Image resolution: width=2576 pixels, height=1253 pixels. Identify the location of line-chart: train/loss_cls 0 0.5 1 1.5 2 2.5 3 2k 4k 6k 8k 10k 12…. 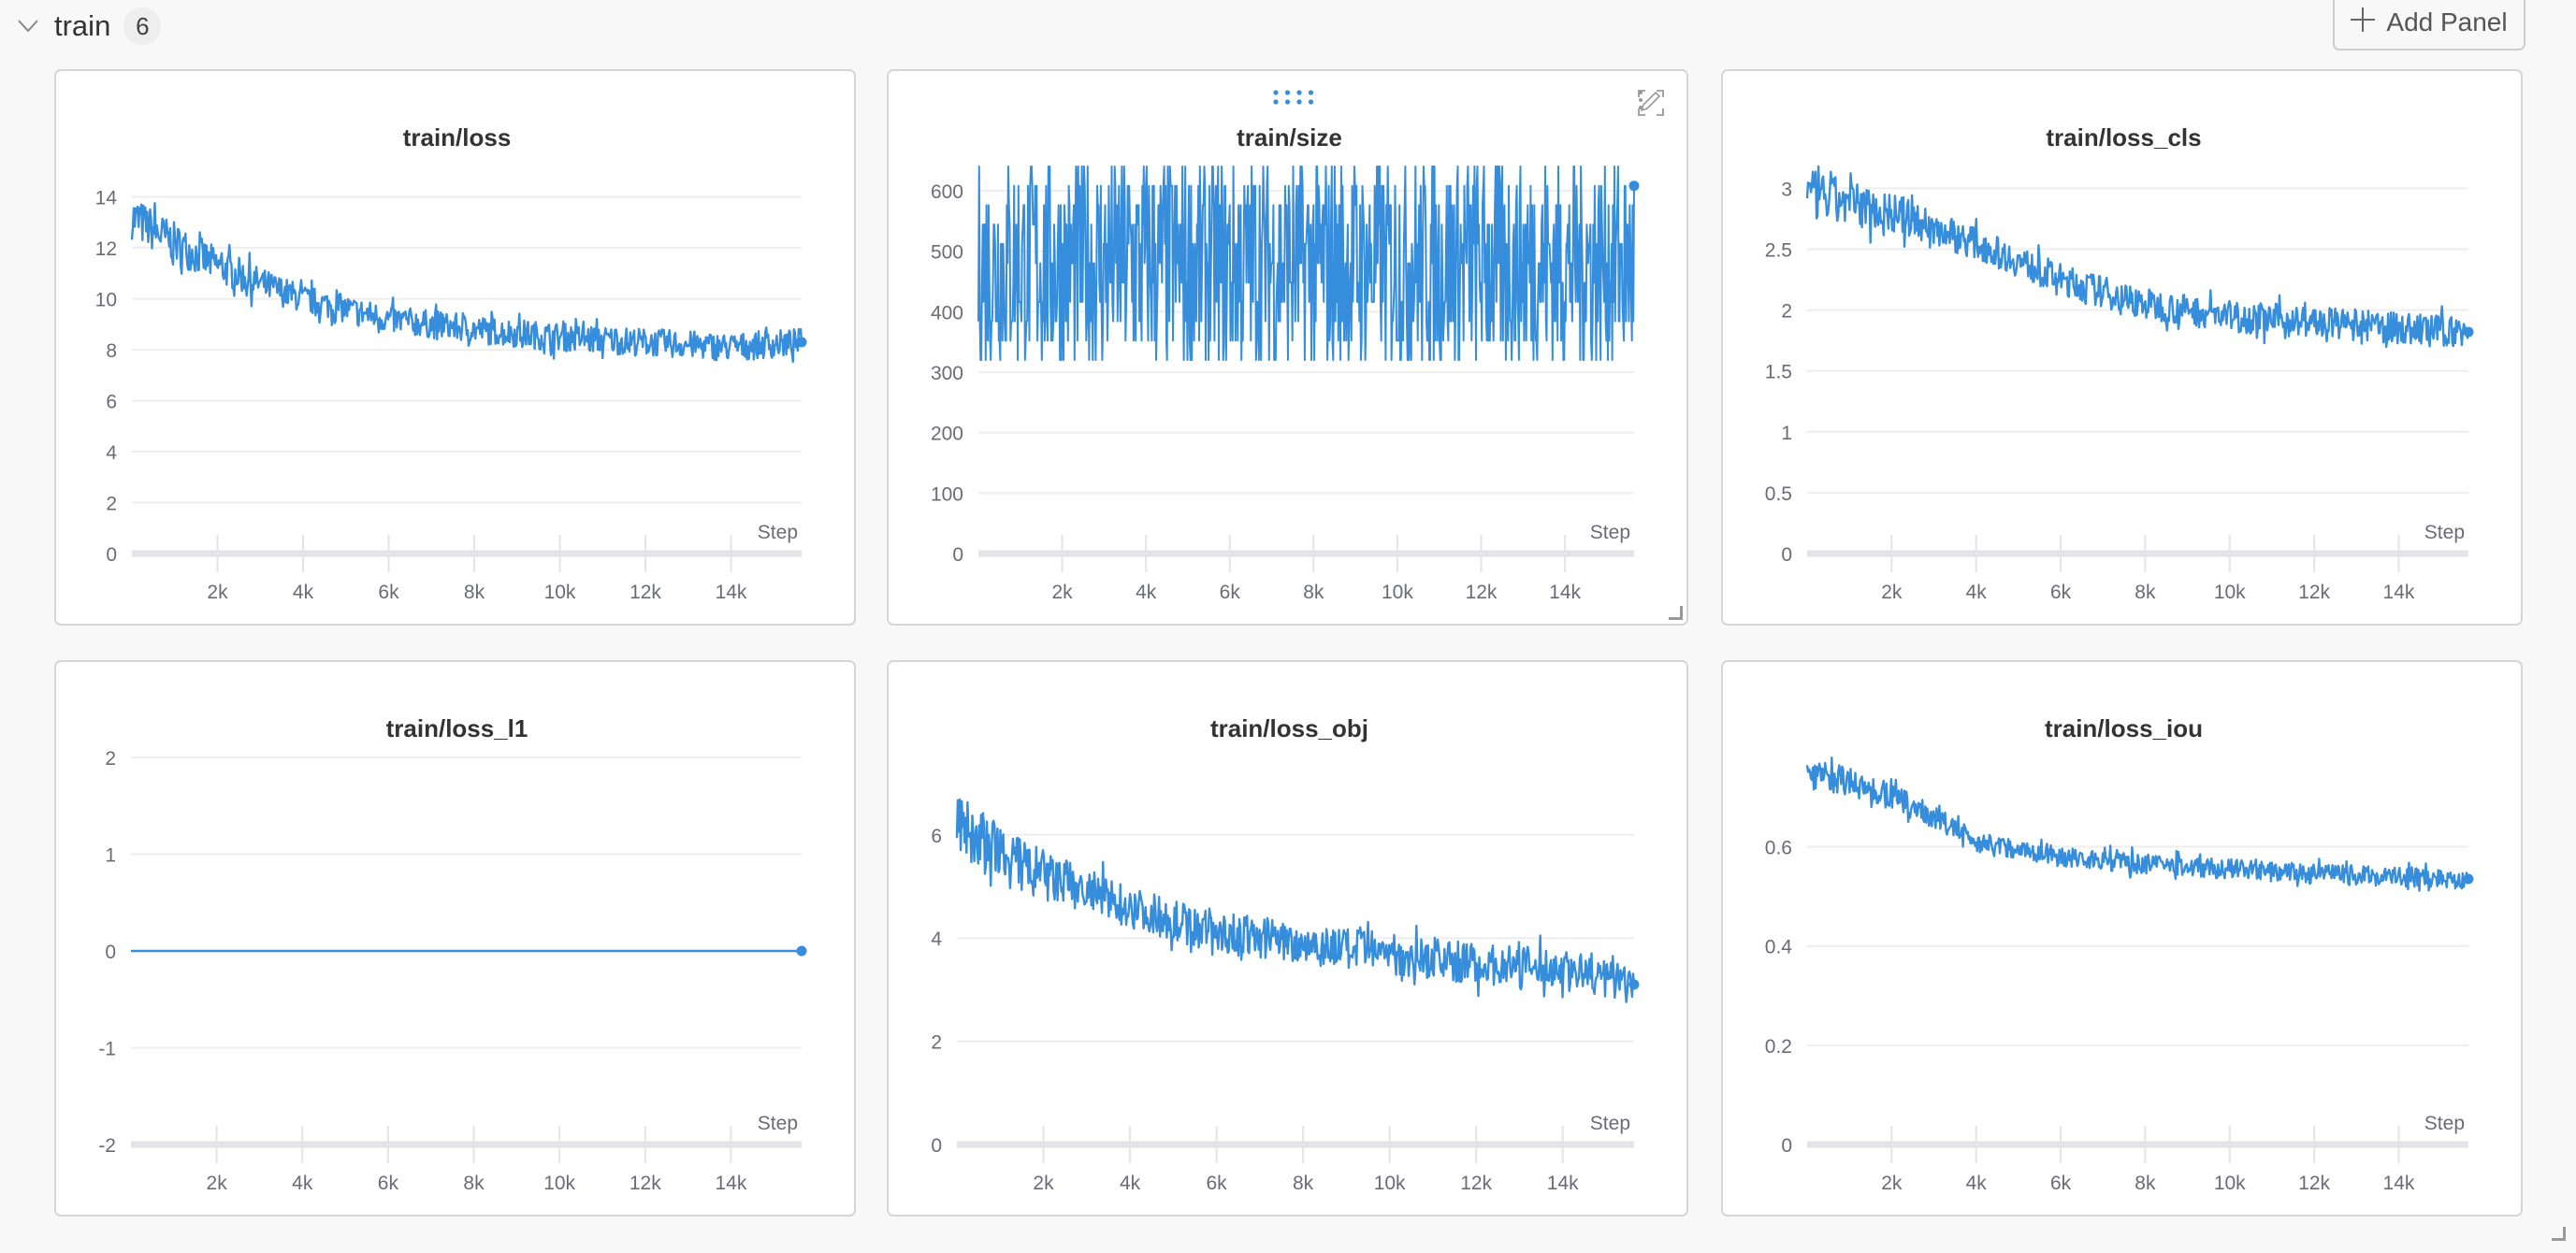
(2119, 363).